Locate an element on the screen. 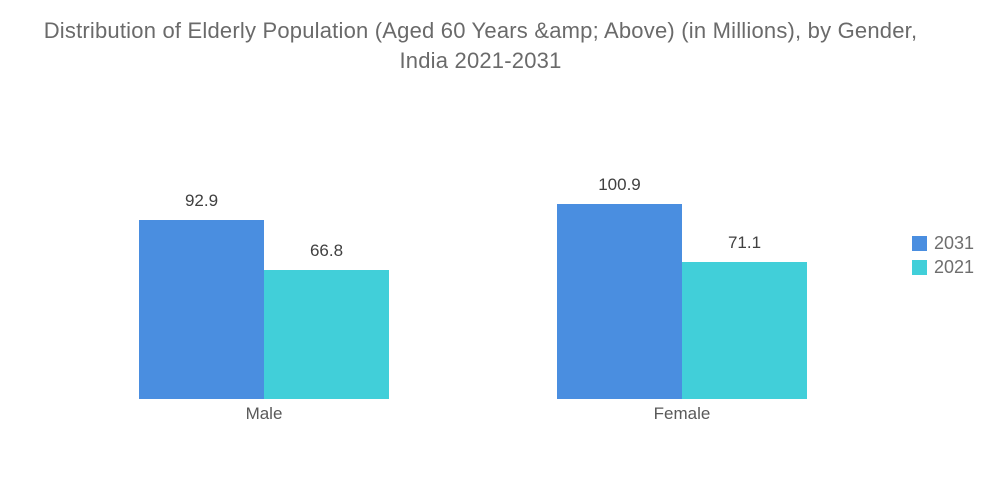 The image size is (1000, 504). legend-label: 2031 is located at coordinates (954, 243).